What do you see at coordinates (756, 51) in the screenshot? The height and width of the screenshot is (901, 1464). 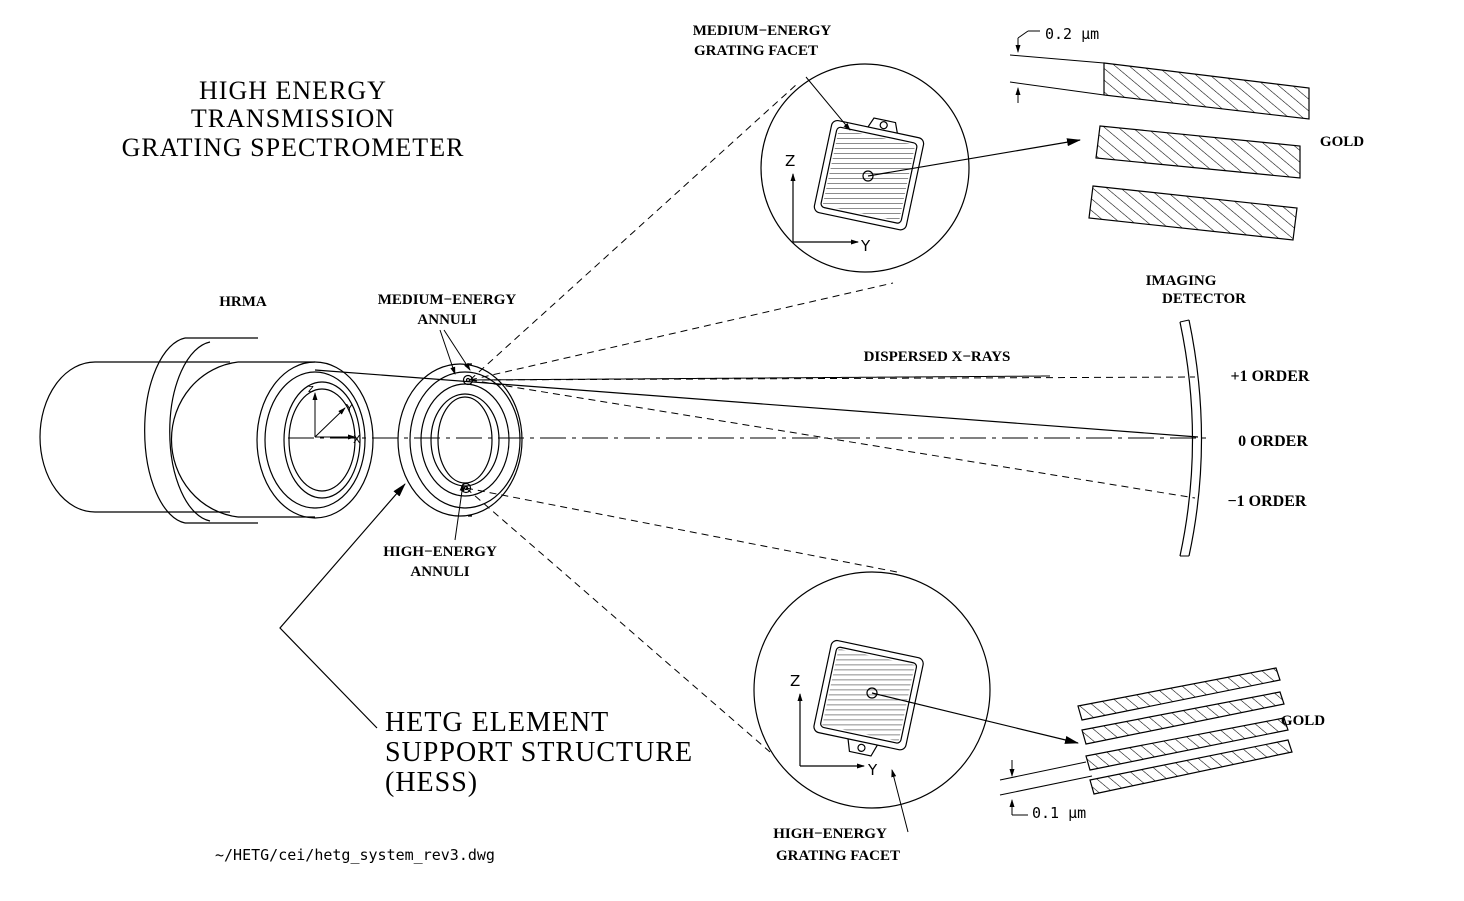 I see `medium-facet-label-2: GRATING FACET` at bounding box center [756, 51].